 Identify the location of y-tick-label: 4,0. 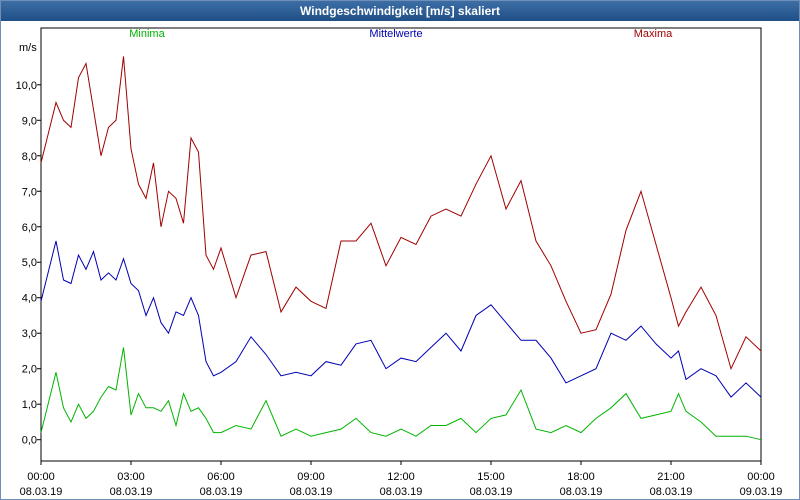
(29, 299).